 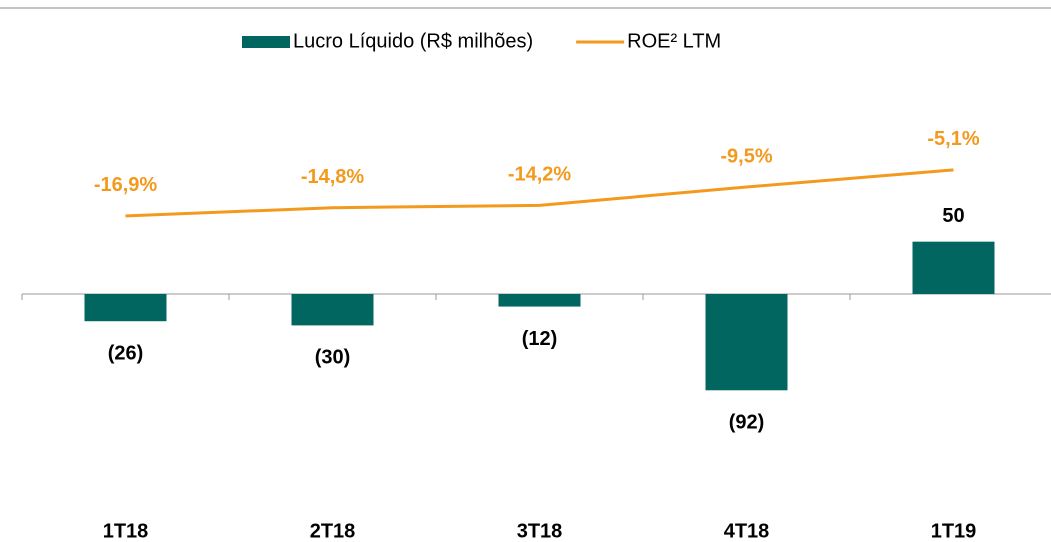 What do you see at coordinates (126, 353) in the screenshot?
I see `data-label: (26)` at bounding box center [126, 353].